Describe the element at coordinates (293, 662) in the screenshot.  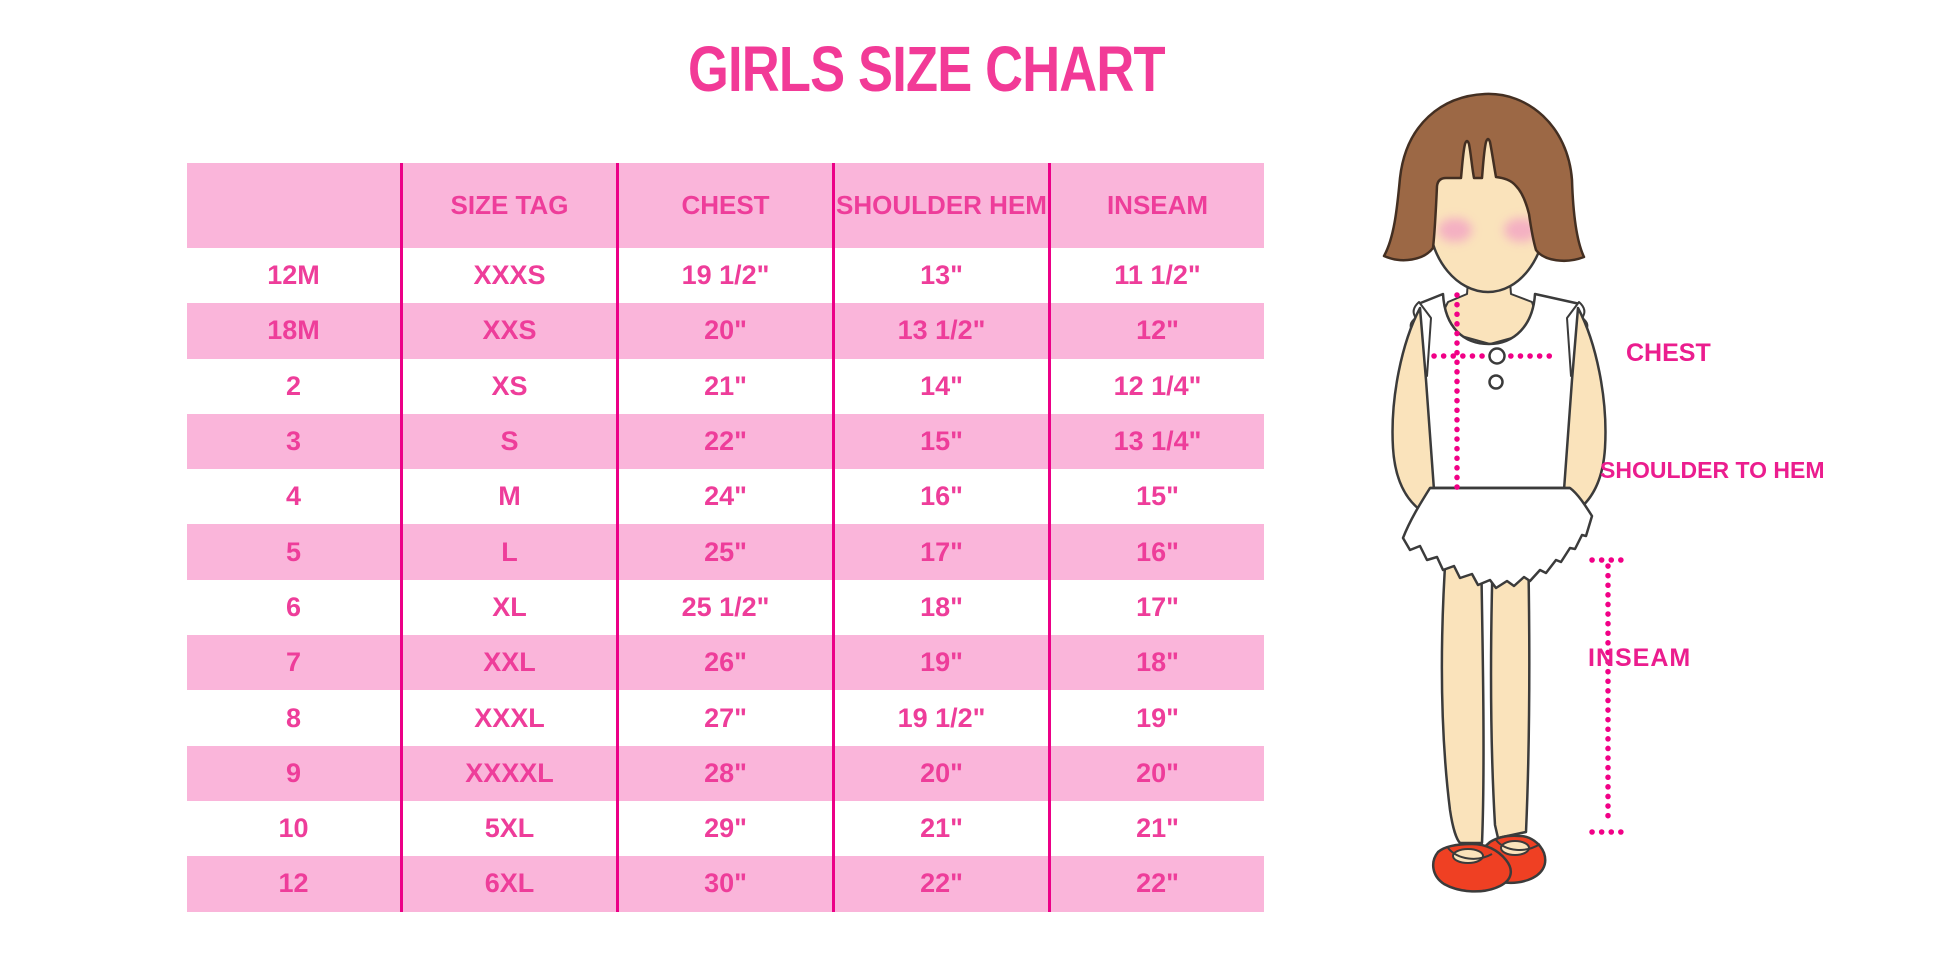
I see `table-cell: 7` at that location.